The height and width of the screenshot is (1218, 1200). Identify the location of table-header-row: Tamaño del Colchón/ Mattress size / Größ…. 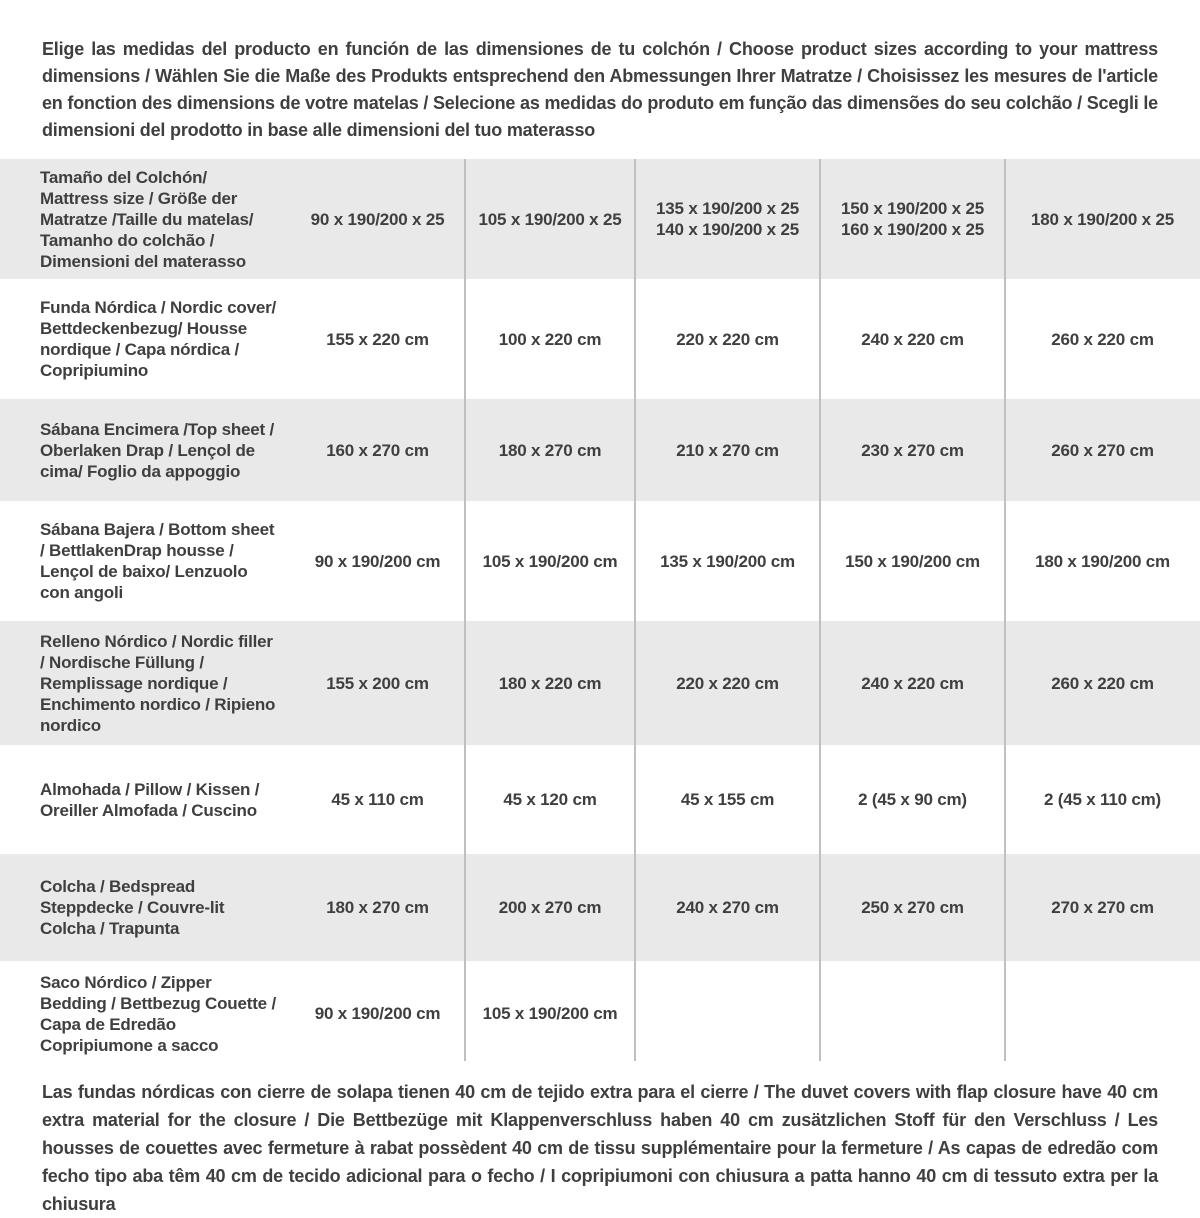
(600, 219).